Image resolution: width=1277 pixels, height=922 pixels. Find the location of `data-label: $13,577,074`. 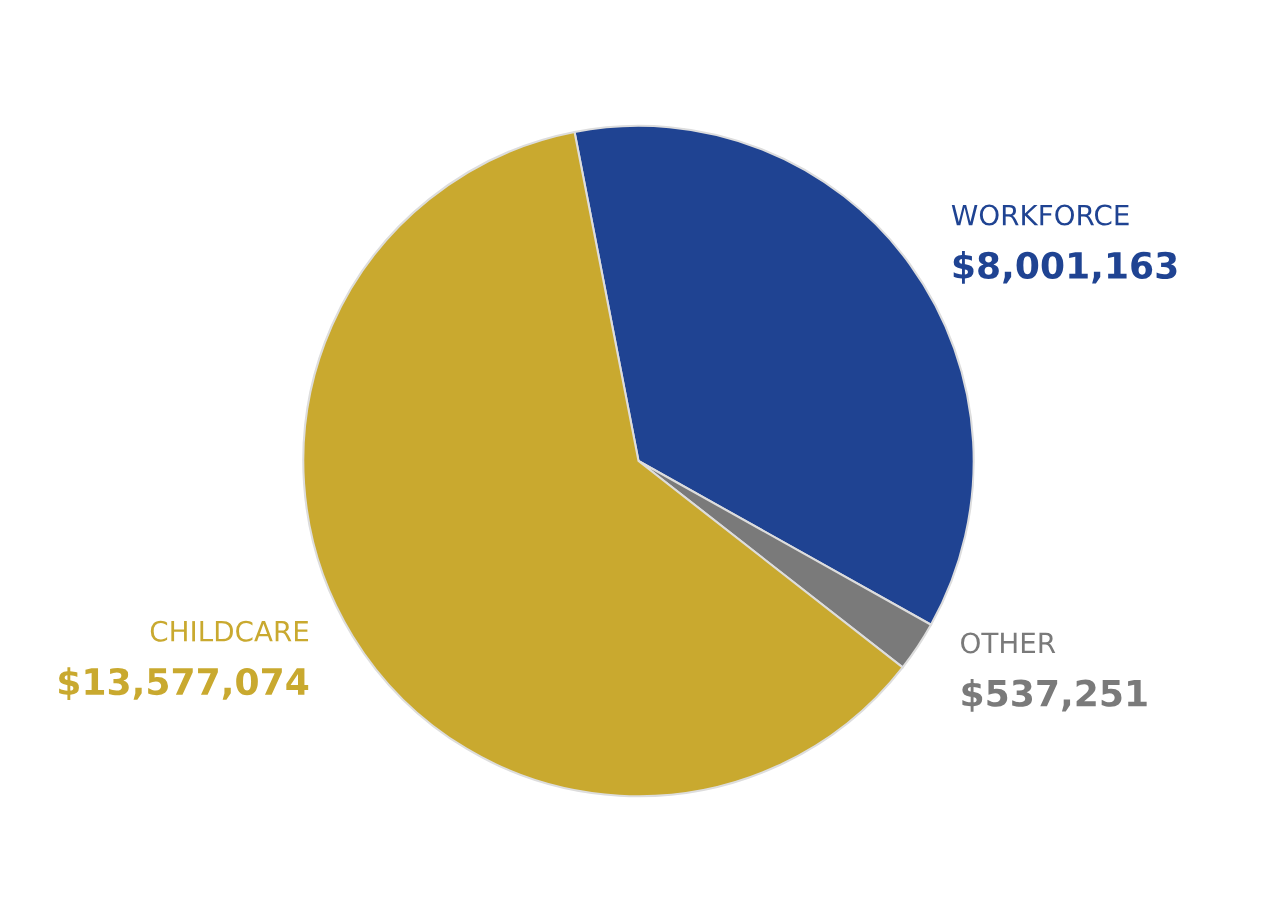

data-label: $13,577,074 is located at coordinates (184, 683).